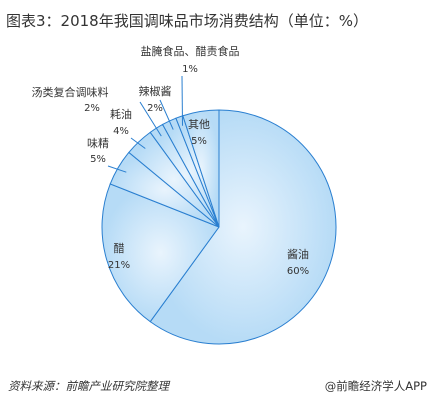  I want to click on slice-value-label: 1%, so click(190, 69).